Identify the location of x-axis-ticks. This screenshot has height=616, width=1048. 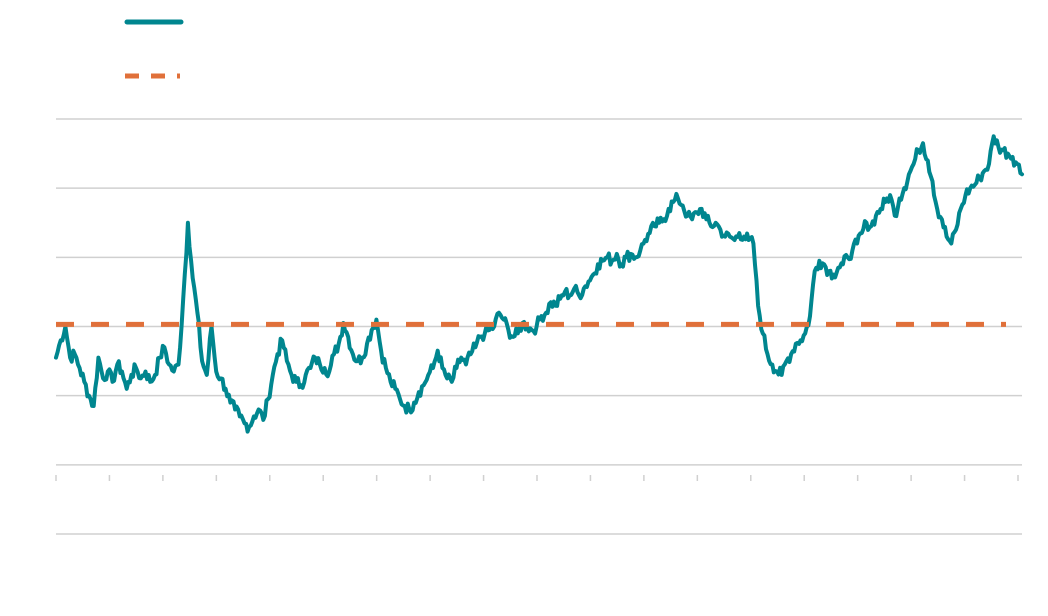
(537, 478).